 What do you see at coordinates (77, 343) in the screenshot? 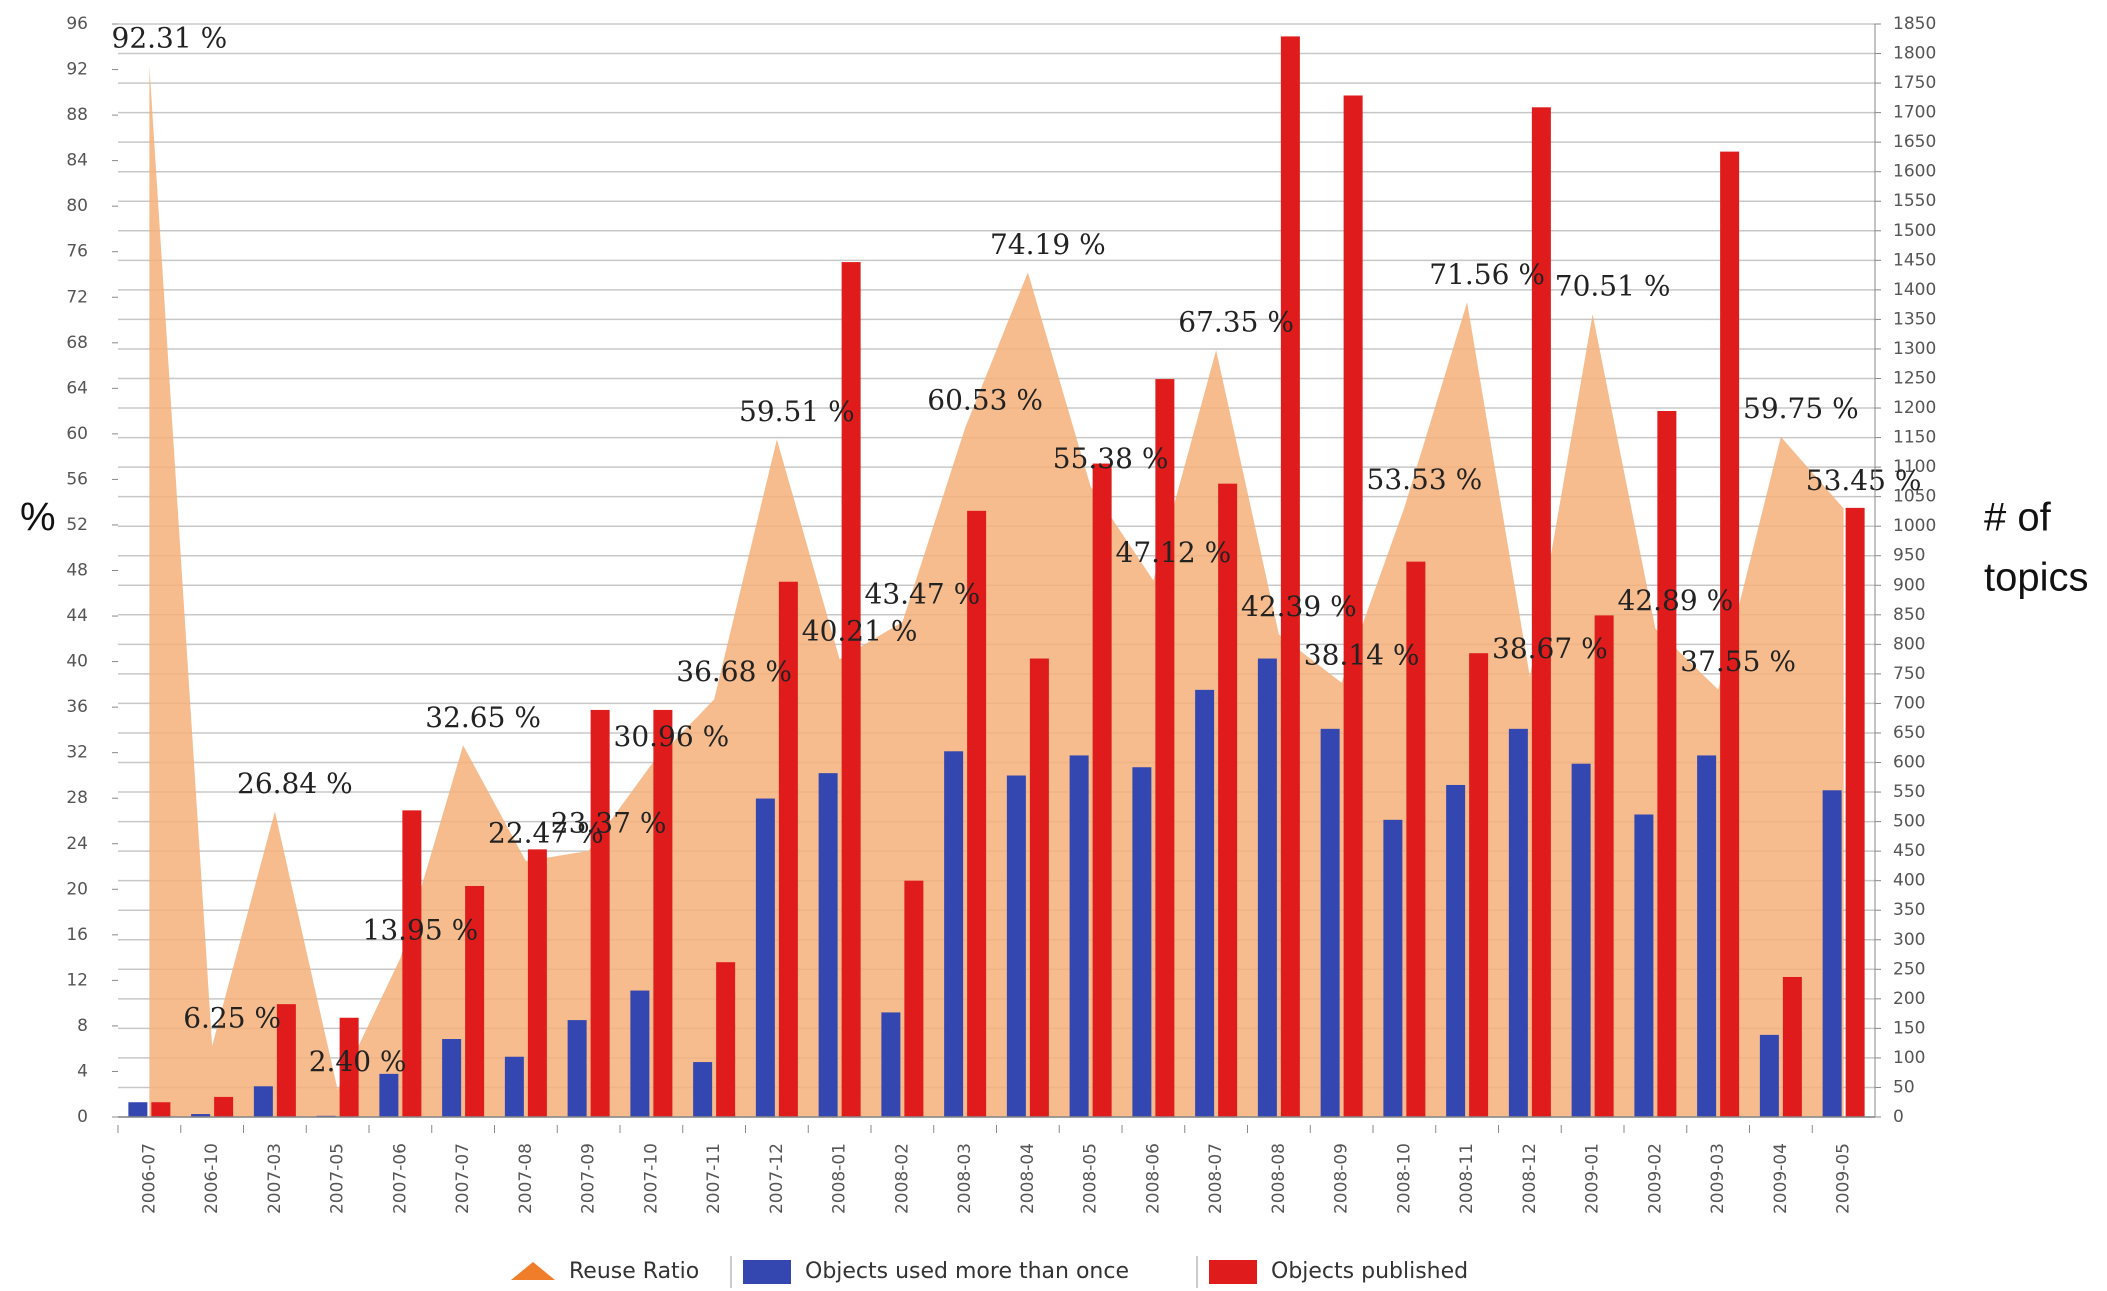
I see `y-tick-label: 68` at bounding box center [77, 343].